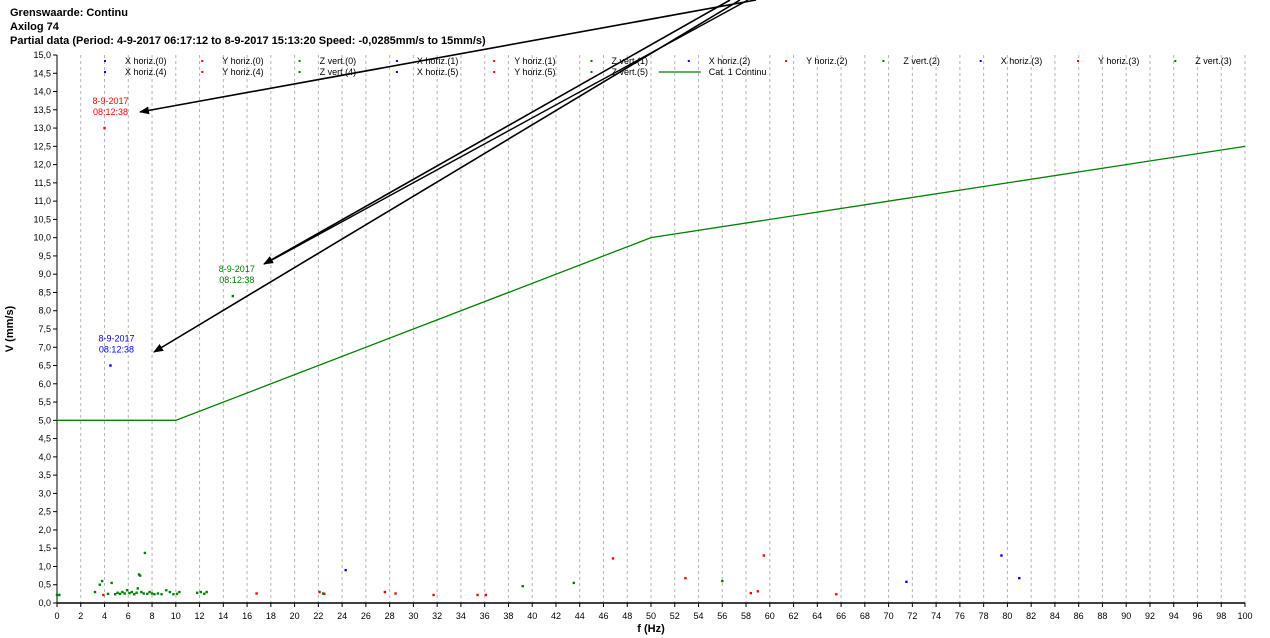  What do you see at coordinates (437, 616) in the screenshot?
I see `x-tick-label: 32` at bounding box center [437, 616].